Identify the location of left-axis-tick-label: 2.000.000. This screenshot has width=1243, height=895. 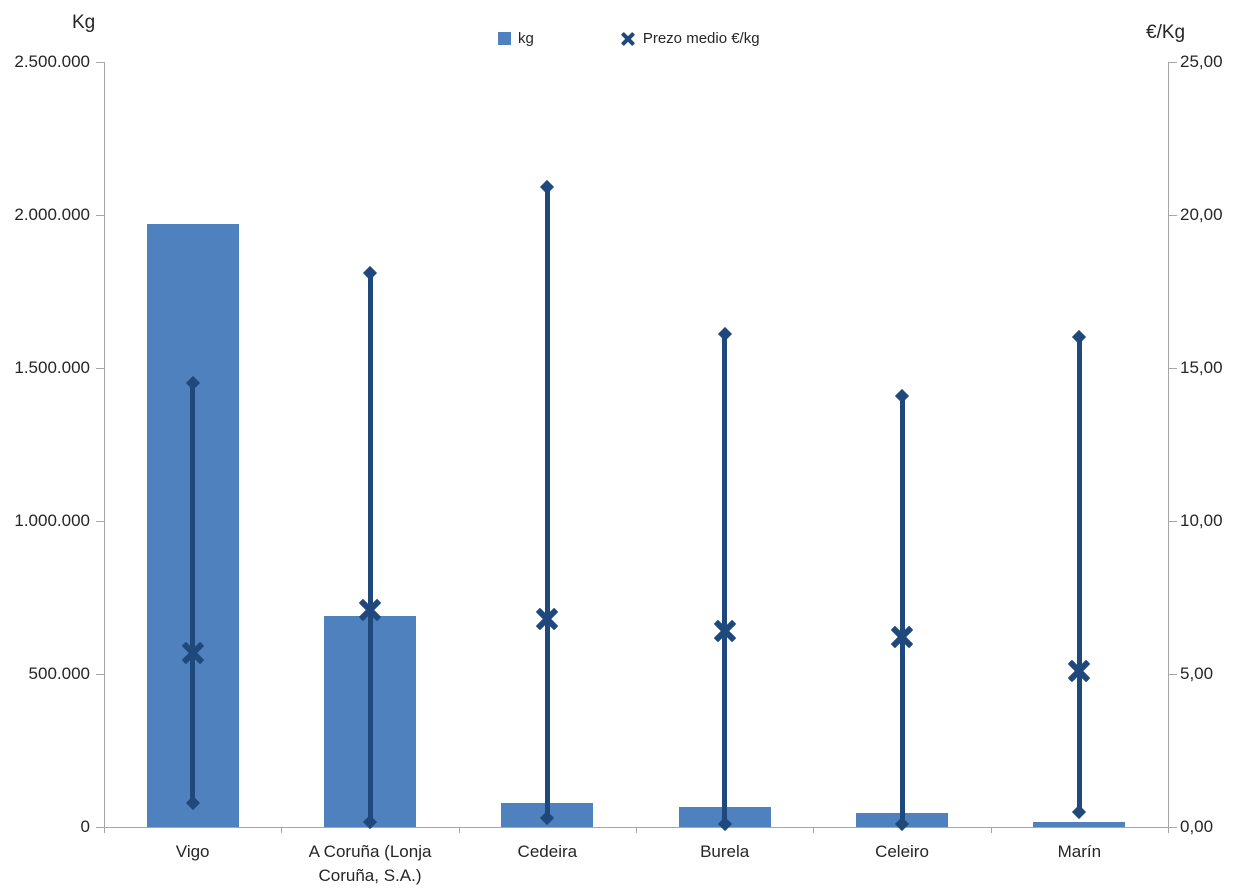
(52, 214).